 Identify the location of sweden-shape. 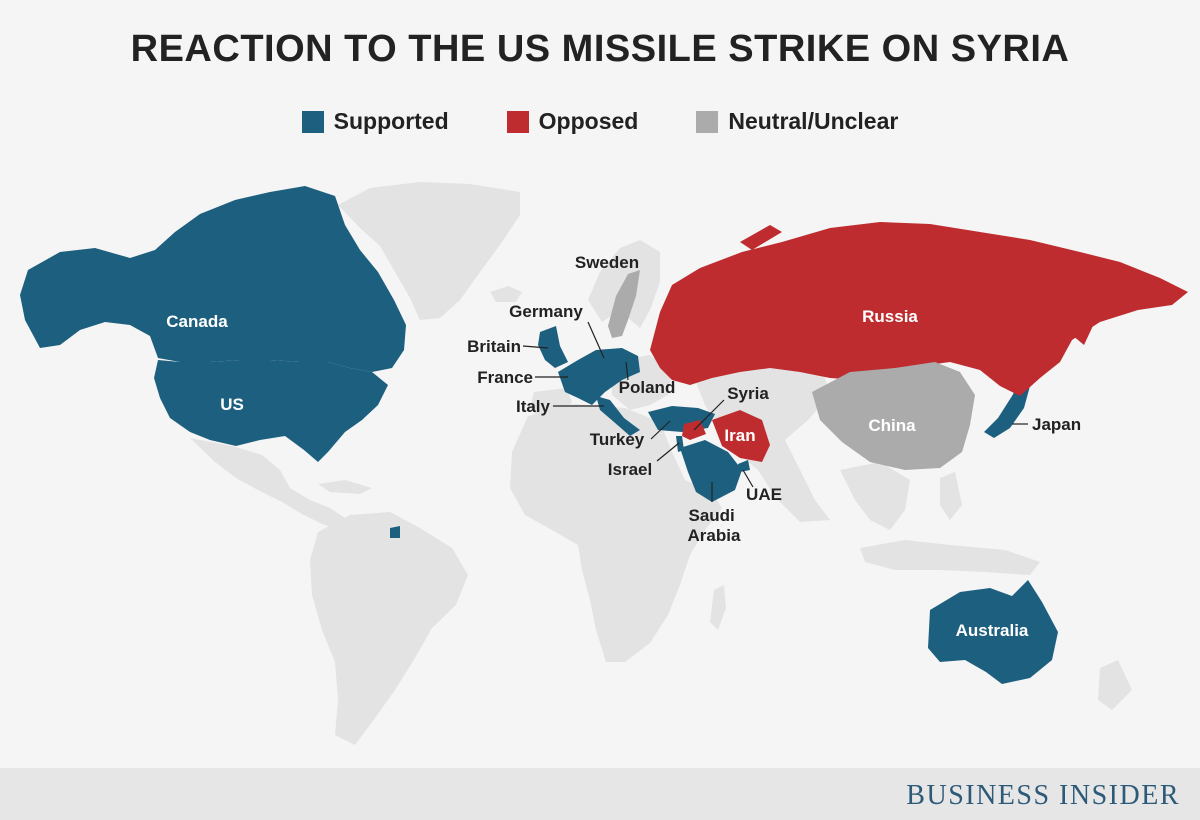
(624, 304).